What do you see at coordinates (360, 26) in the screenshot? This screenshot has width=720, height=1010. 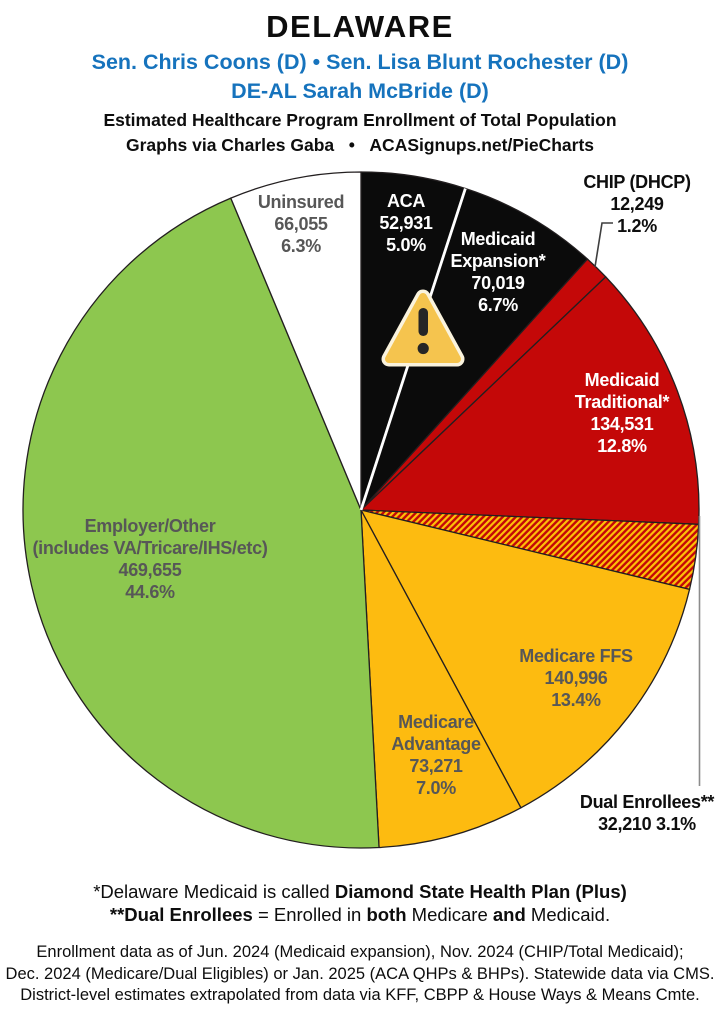 I see `page-title: DELAWARE` at bounding box center [360, 26].